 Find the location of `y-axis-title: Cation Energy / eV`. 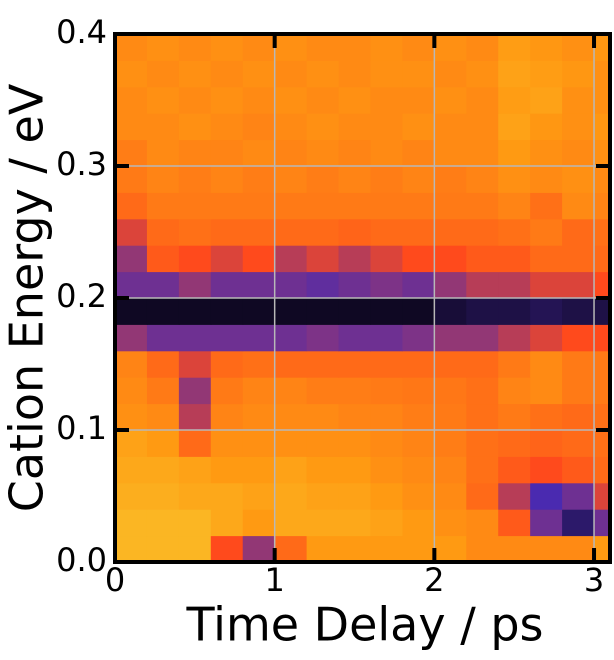

y-axis-title: Cation Energy / eV is located at coordinates (27, 297).